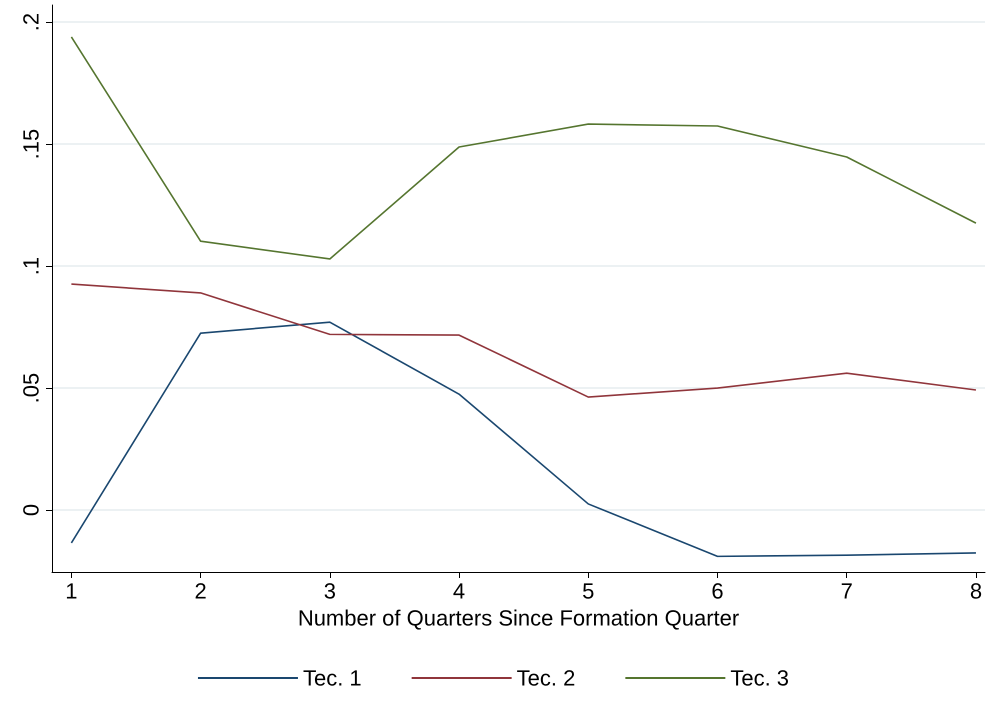  I want to click on legend-label: Tec. 3, so click(760, 678).